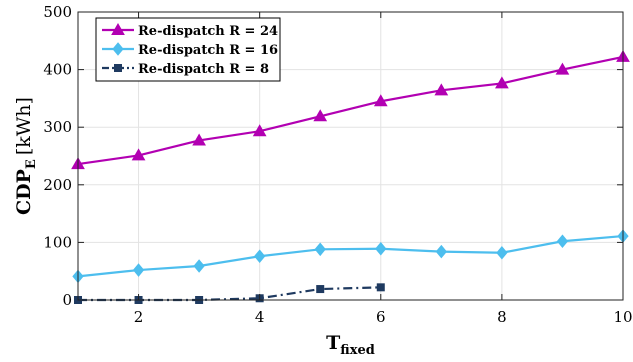  I want to click on y-tick-label: 100, so click(57, 242).